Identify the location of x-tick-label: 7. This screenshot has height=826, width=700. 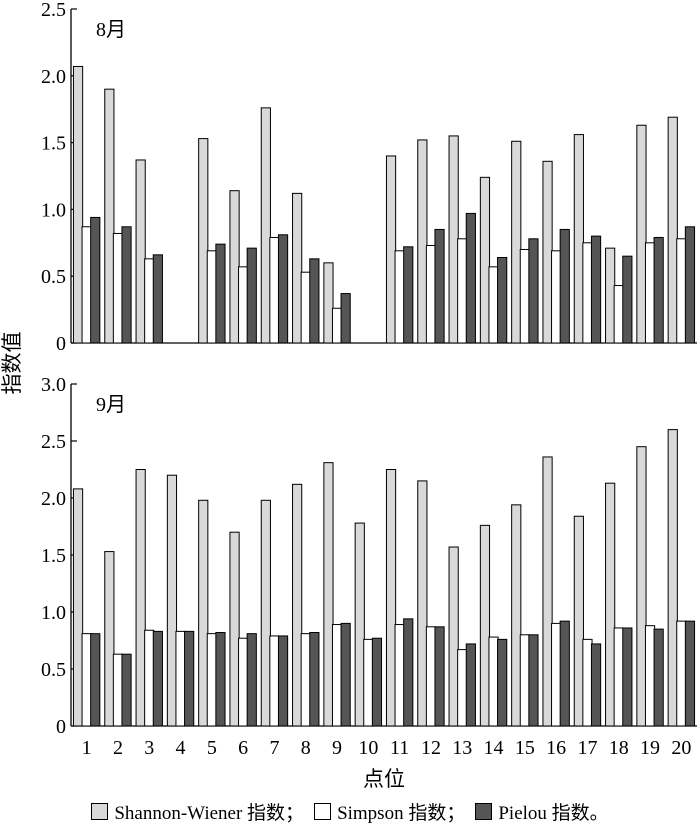
(274, 748).